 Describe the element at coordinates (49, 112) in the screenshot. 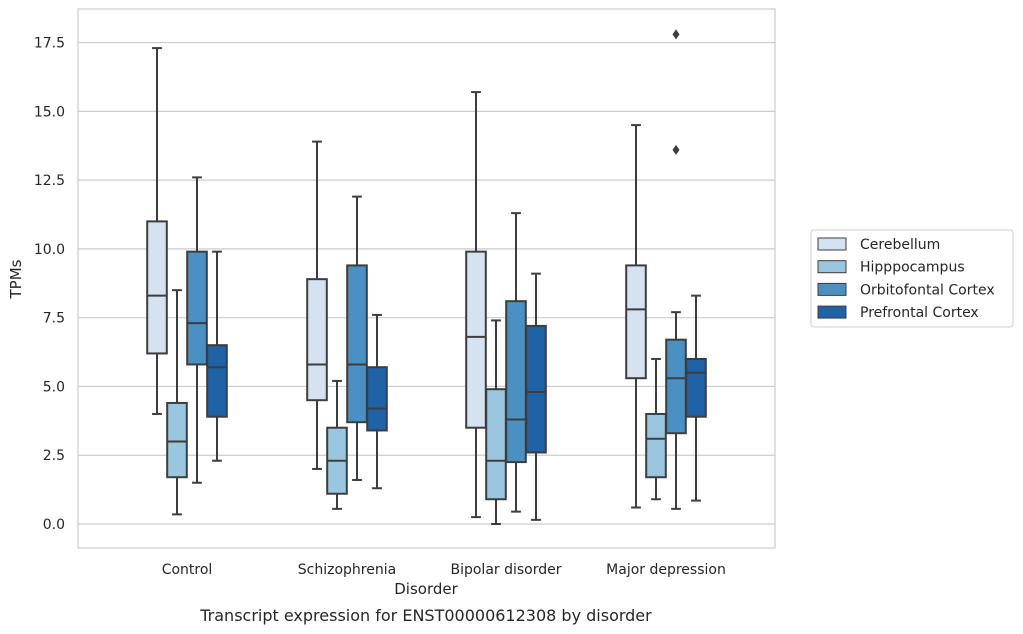

I see `y-tick-label: 15.0` at that location.